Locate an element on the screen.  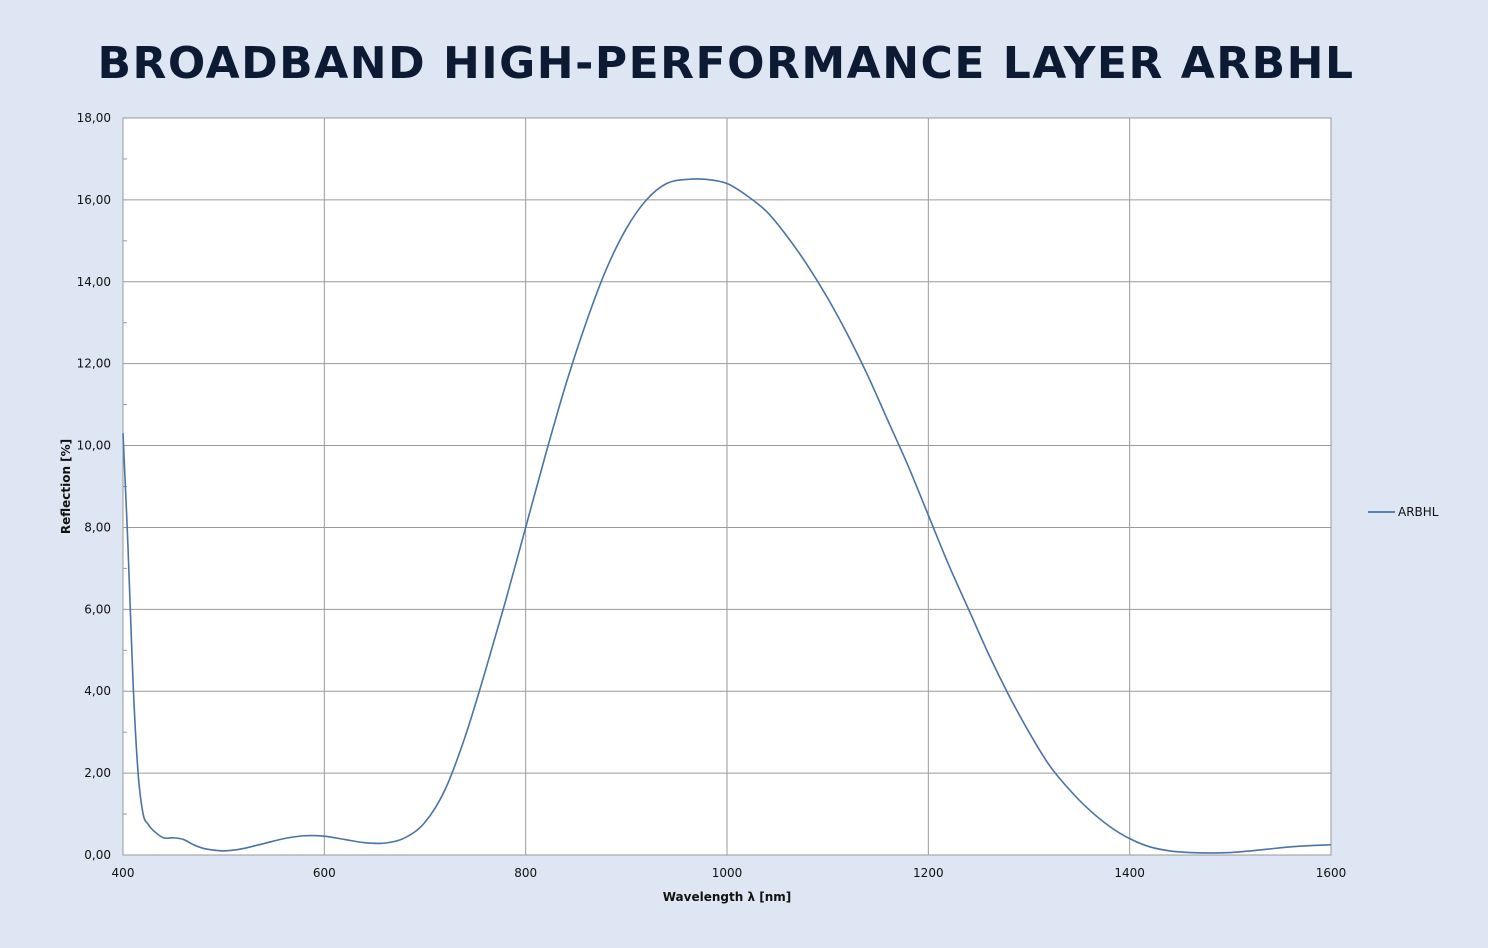
y-tick-label-7: 14,00 is located at coordinates (94, 282).